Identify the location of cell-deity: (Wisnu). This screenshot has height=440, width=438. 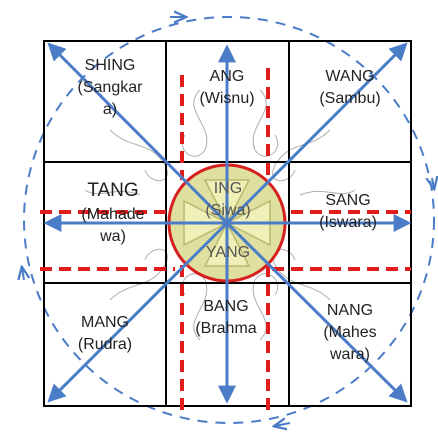
(227, 98).